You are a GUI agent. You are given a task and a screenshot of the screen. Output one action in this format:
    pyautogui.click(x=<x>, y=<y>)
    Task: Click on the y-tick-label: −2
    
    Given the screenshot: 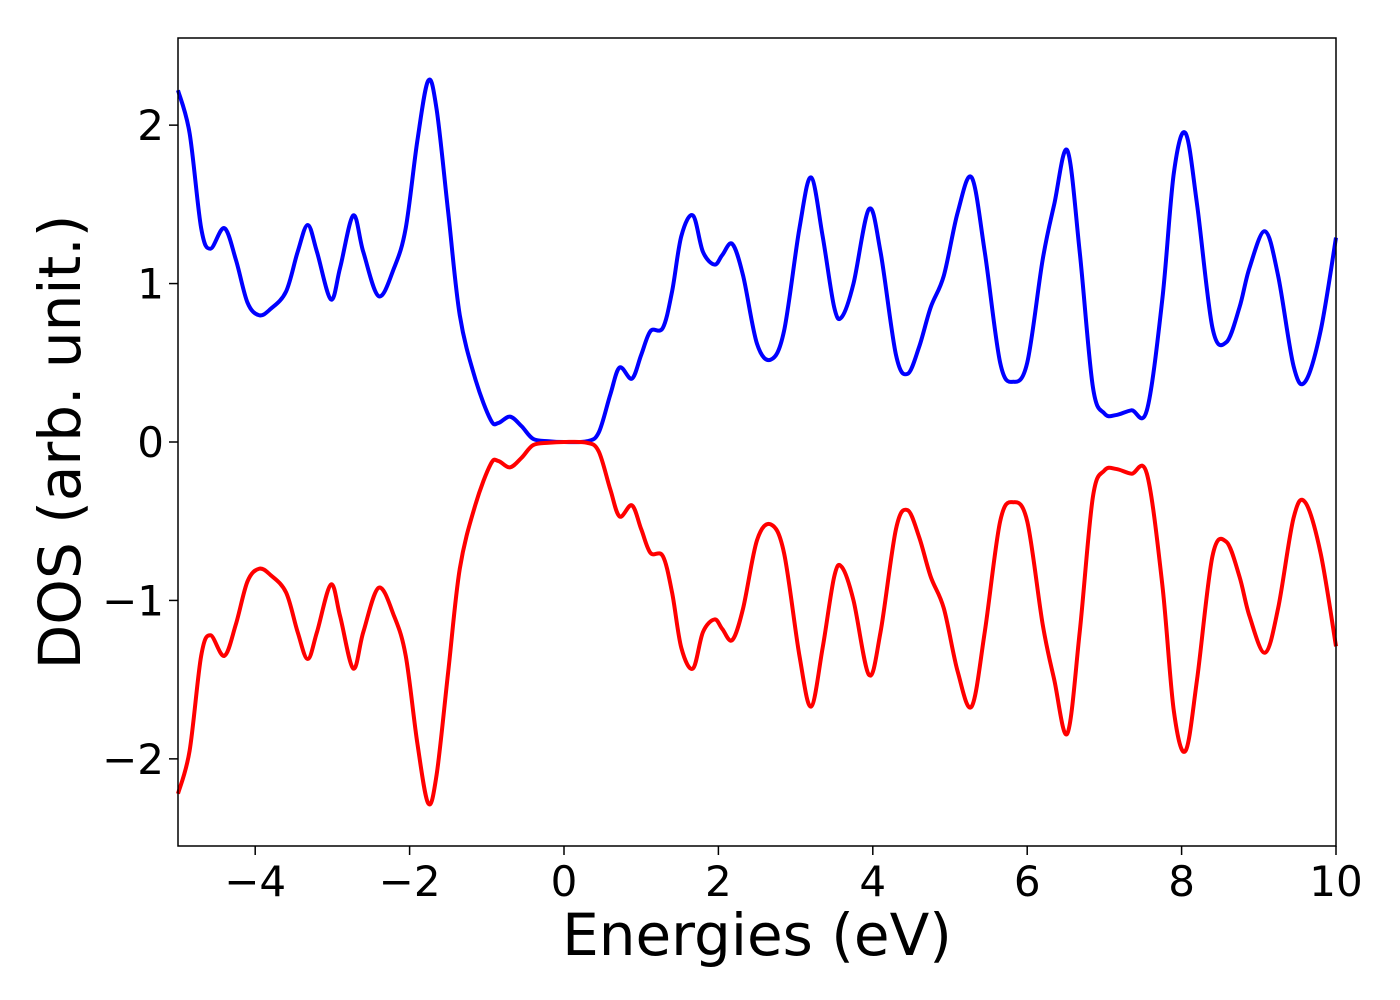 What is the action you would take?
    pyautogui.click(x=133, y=759)
    